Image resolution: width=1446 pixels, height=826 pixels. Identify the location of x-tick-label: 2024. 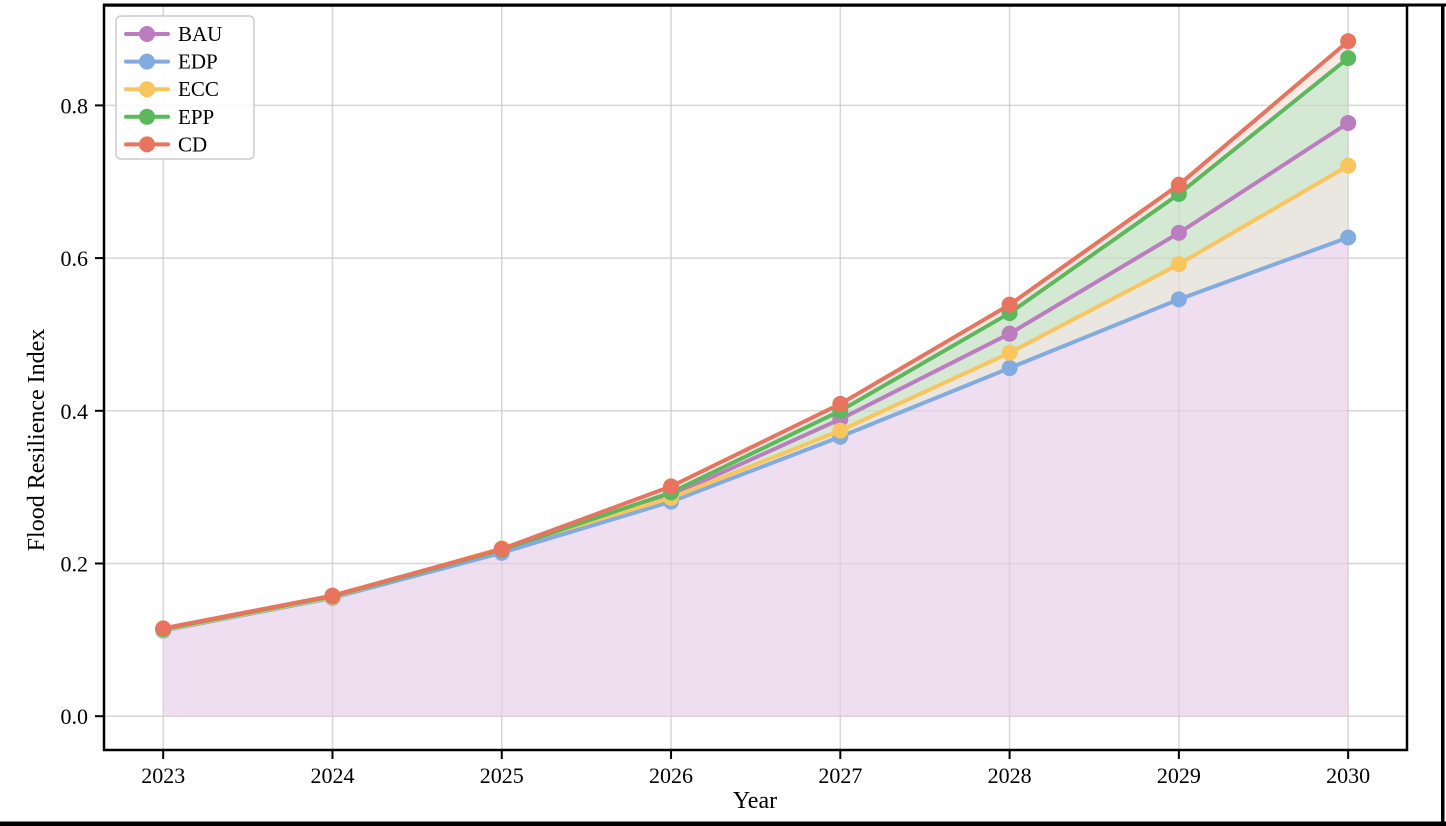
(332, 775).